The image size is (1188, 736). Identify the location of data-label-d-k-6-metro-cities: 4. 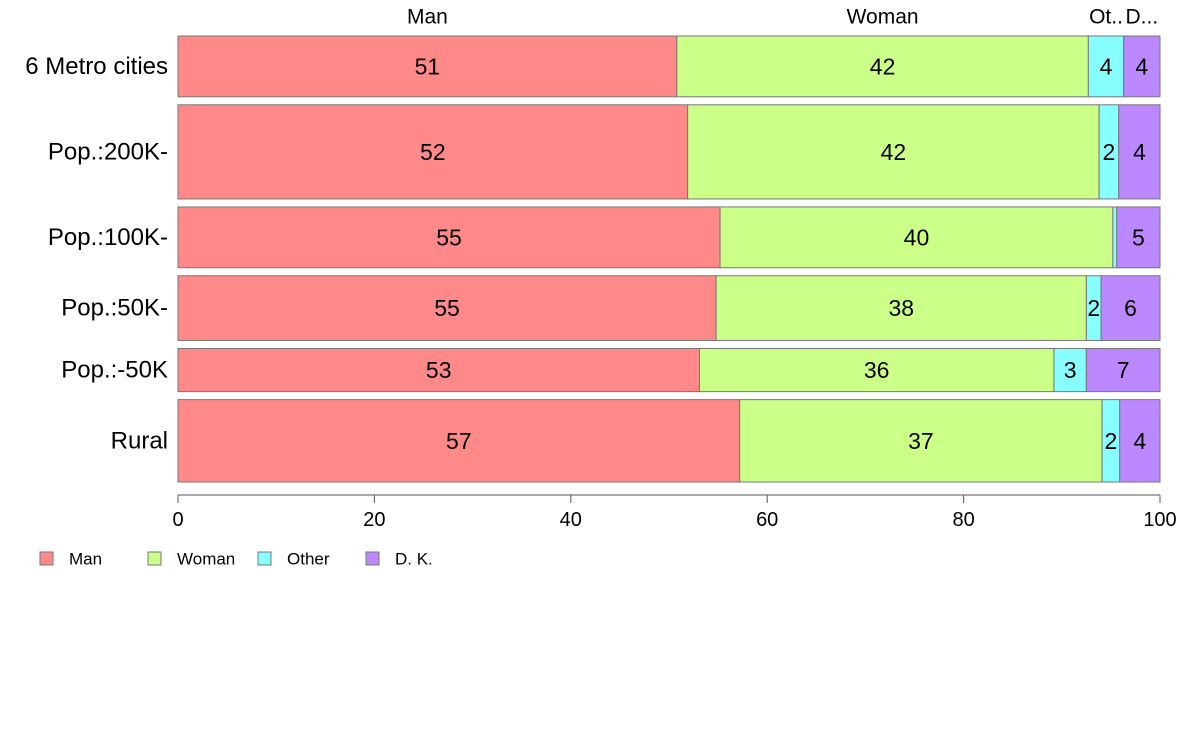
(1141, 66).